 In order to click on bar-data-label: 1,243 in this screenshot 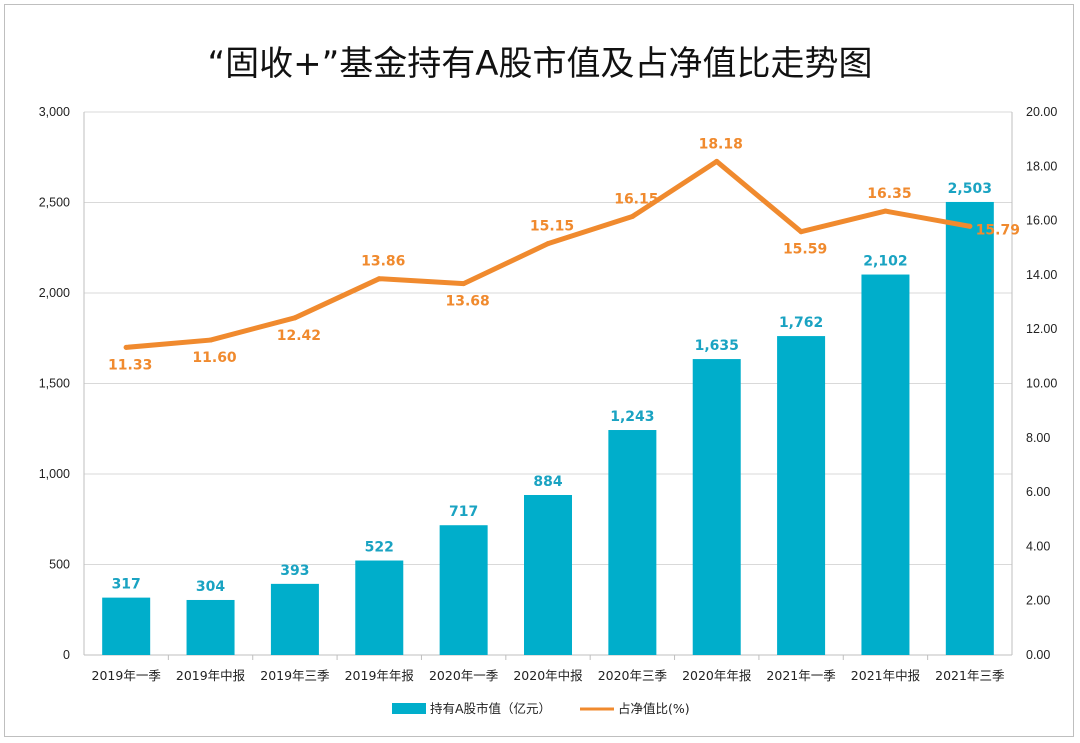, I will do `click(632, 417)`.